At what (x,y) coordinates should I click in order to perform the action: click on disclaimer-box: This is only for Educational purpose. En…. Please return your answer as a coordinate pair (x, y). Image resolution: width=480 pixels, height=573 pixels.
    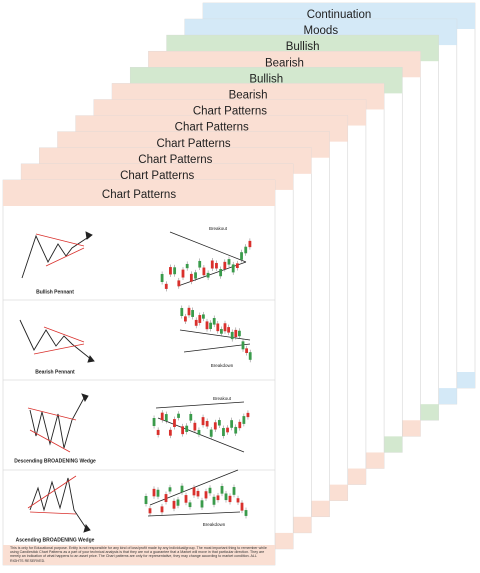
    Looking at the image, I should click on (138, 554).